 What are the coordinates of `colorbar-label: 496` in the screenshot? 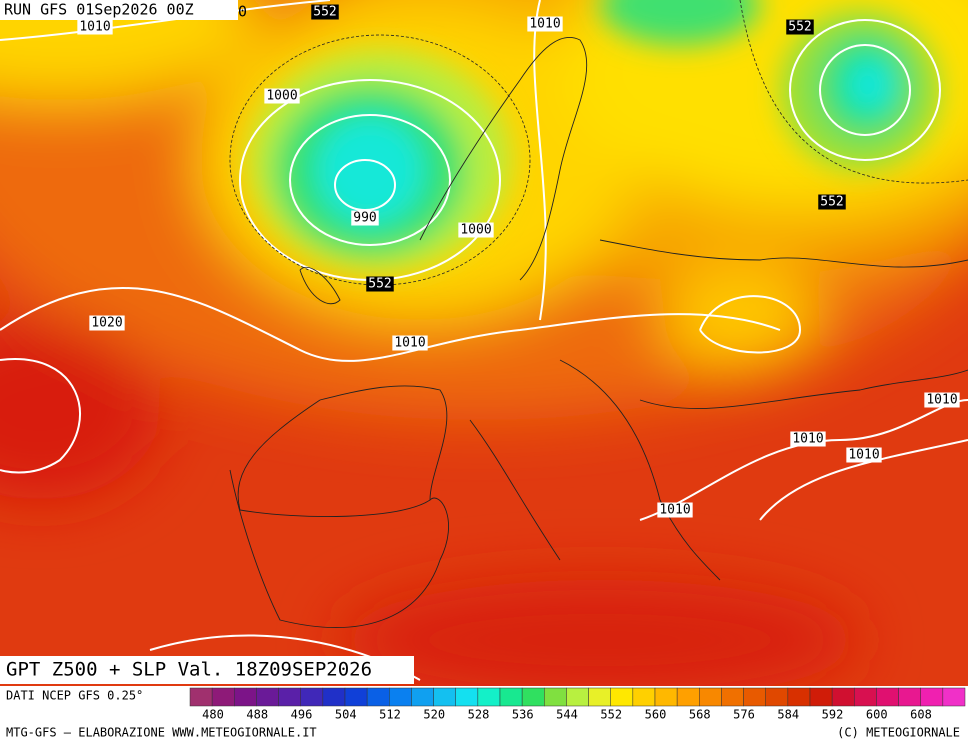 It's located at (302, 715).